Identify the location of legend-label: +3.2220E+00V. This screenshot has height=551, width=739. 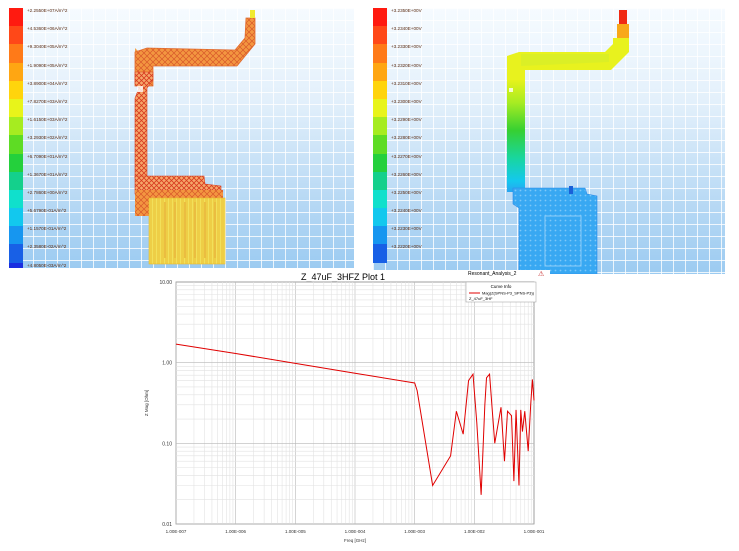
(406, 247).